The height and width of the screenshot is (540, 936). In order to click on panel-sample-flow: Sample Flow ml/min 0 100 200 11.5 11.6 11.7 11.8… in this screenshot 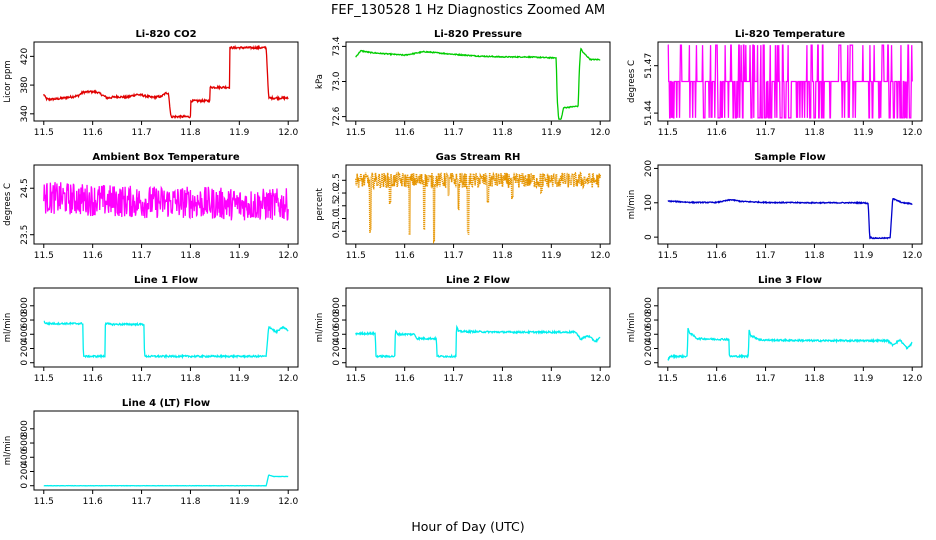, I will do `click(775, 206)`.